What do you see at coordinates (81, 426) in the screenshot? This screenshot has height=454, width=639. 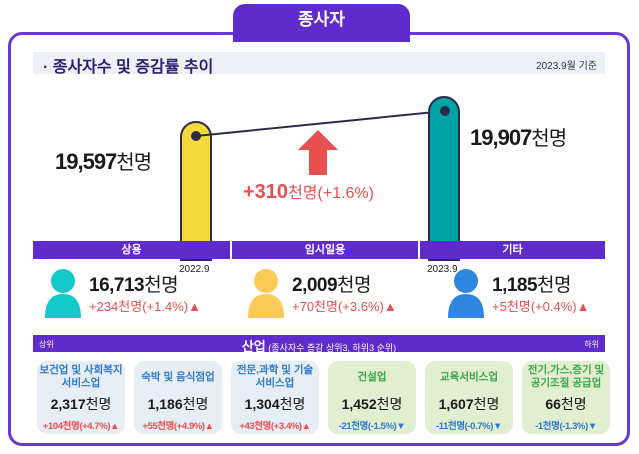 I see `industry-change: +104천명(+4.7%)▲` at bounding box center [81, 426].